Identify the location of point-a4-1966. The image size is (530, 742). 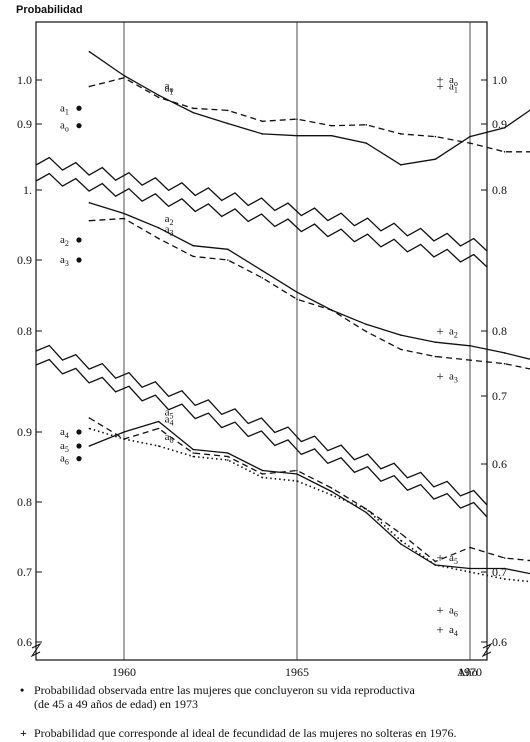
(331, 488).